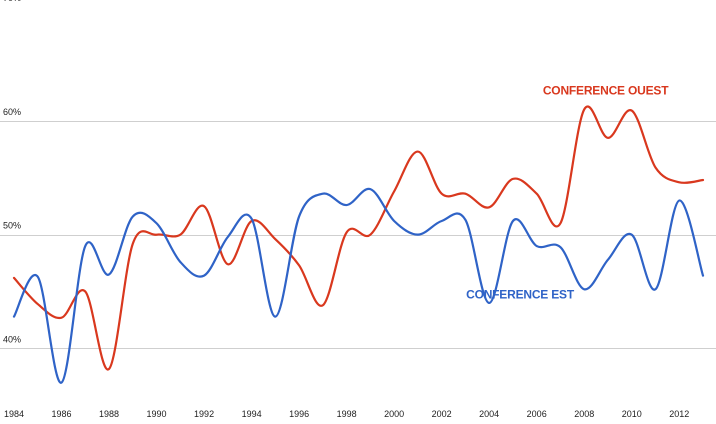 The image size is (716, 424). What do you see at coordinates (12, 339) in the screenshot?
I see `y-tick-label: 40%` at bounding box center [12, 339].